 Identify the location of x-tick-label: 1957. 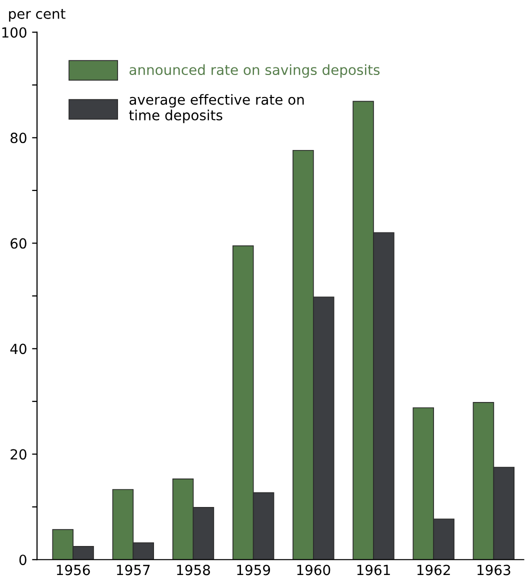
(133, 570).